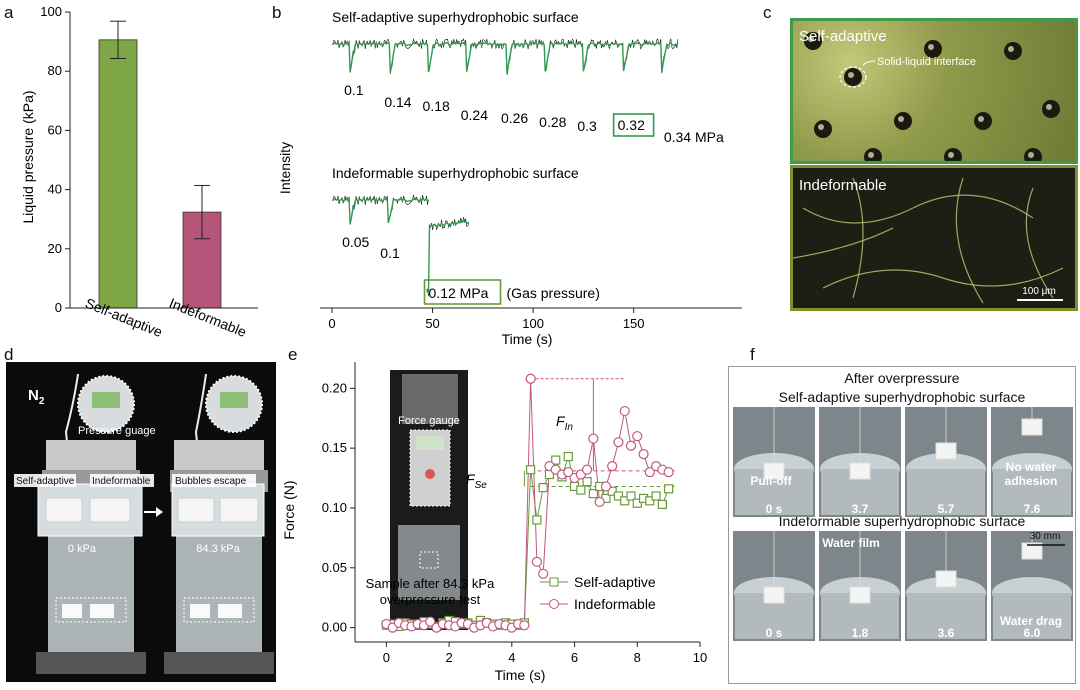  I want to click on y-tick-label: 0.05, so click(334, 567).